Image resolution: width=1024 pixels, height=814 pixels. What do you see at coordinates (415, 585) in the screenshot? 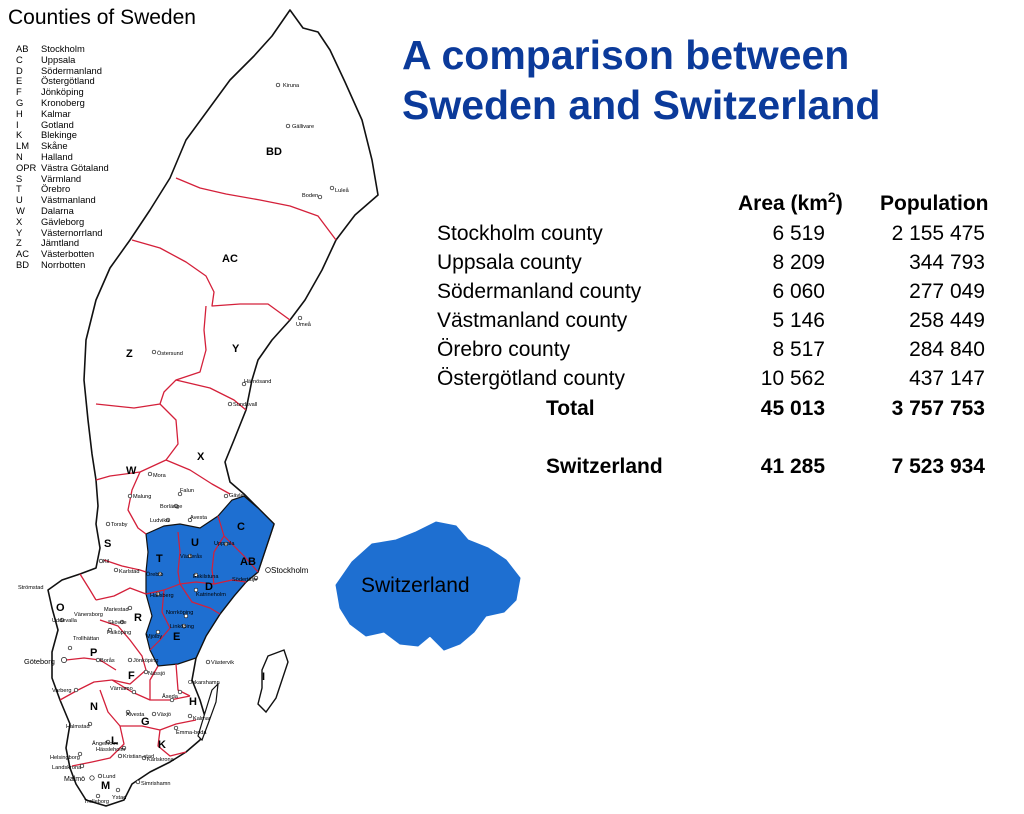
I see `switzerland-label: Switzerland` at bounding box center [415, 585].